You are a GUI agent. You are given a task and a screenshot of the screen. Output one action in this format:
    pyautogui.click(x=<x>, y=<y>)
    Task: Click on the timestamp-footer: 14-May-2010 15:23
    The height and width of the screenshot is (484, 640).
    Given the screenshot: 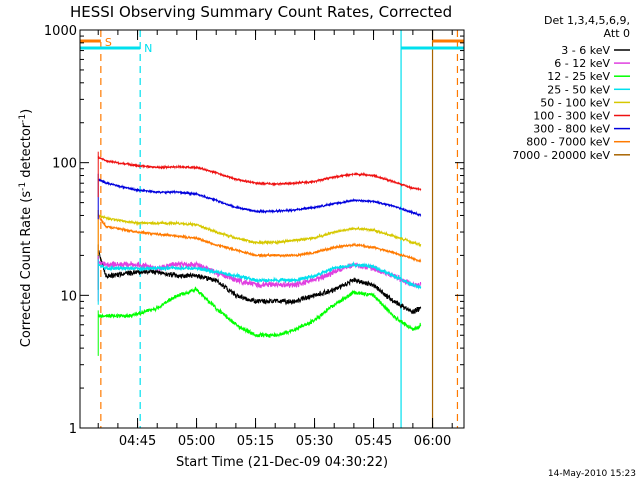 What is the action you would take?
    pyautogui.click(x=592, y=474)
    